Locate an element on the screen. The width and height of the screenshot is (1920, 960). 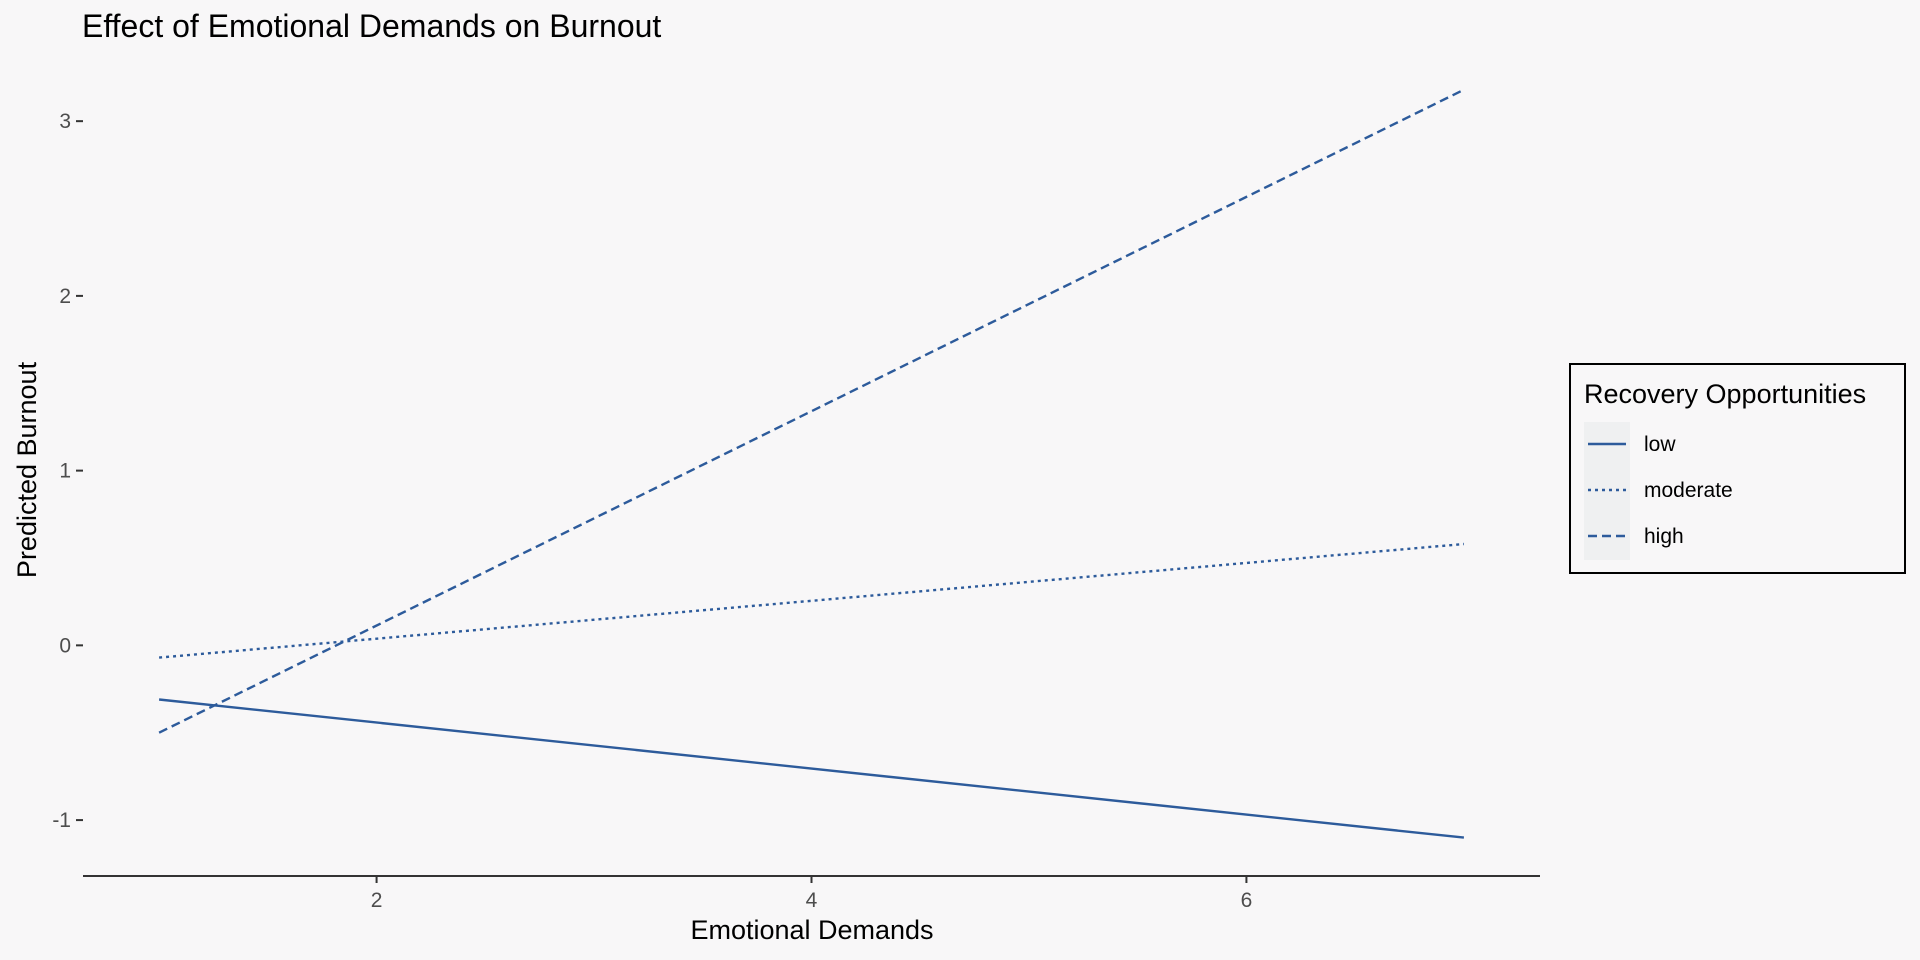
y-axis-ticks: -1 0 1 2 3 is located at coordinates (67, 471).